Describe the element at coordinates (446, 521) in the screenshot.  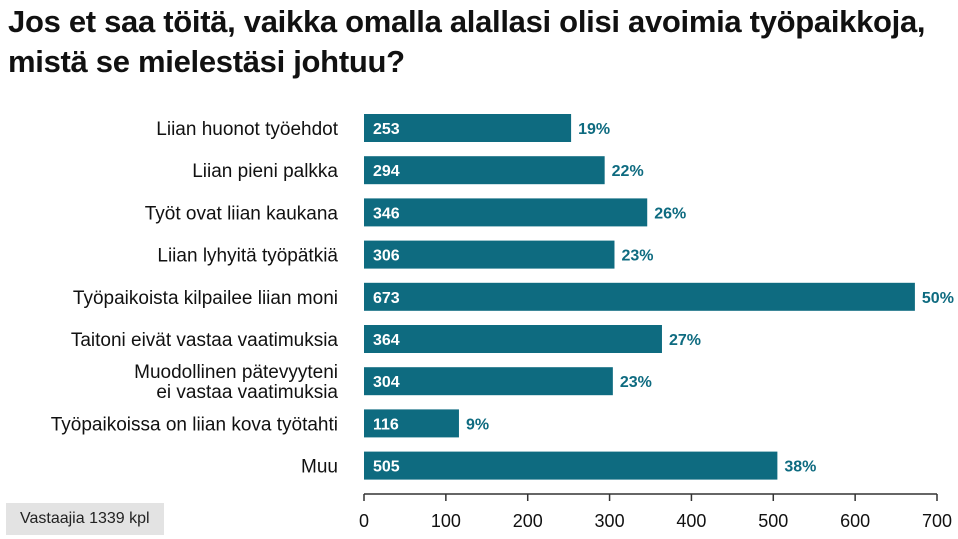
I see `x-tick-label: 100` at that location.